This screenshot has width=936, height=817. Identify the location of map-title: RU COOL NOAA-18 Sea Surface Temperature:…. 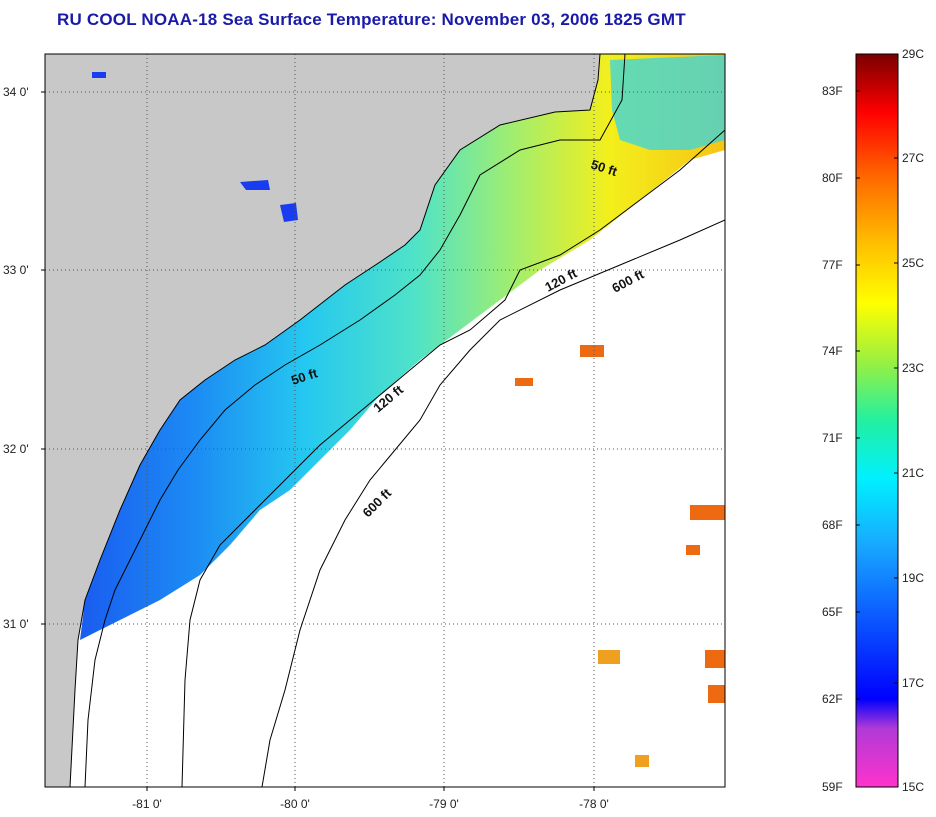
(371, 19).